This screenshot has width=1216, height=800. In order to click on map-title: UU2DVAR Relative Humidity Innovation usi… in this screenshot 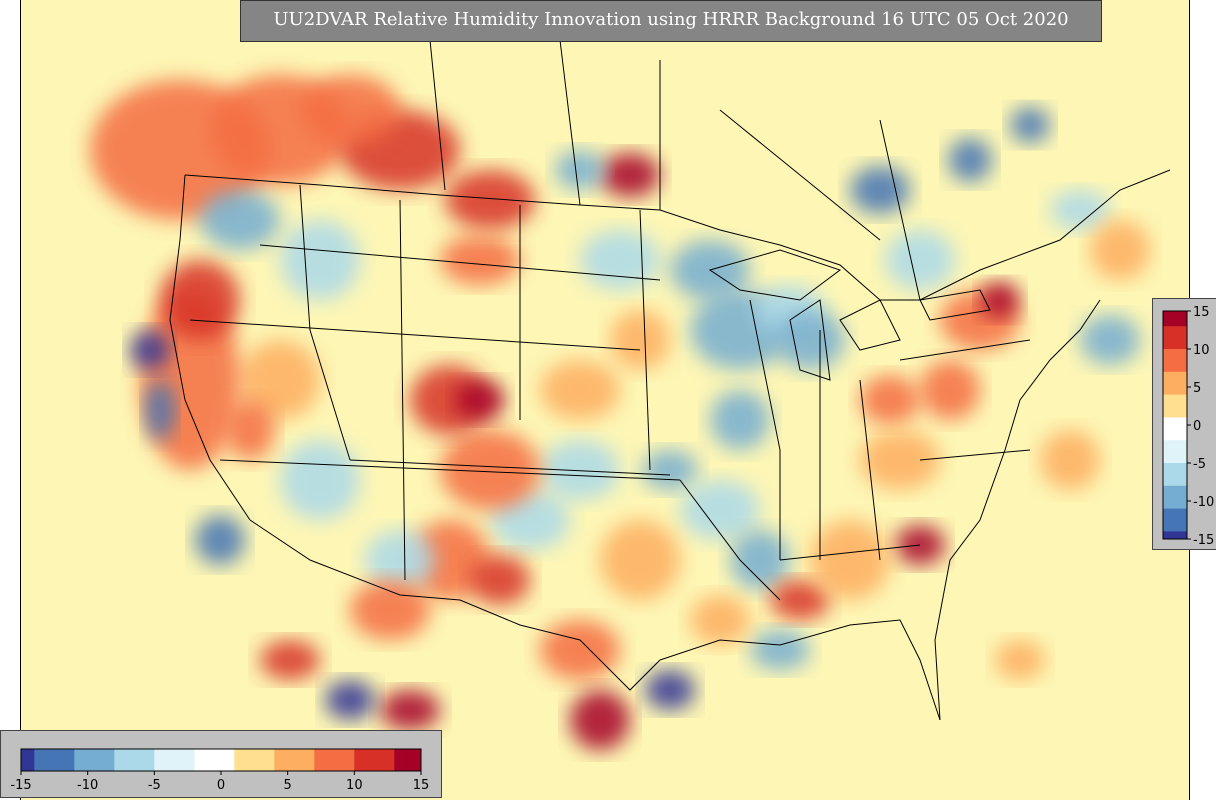, I will do `click(671, 21)`.